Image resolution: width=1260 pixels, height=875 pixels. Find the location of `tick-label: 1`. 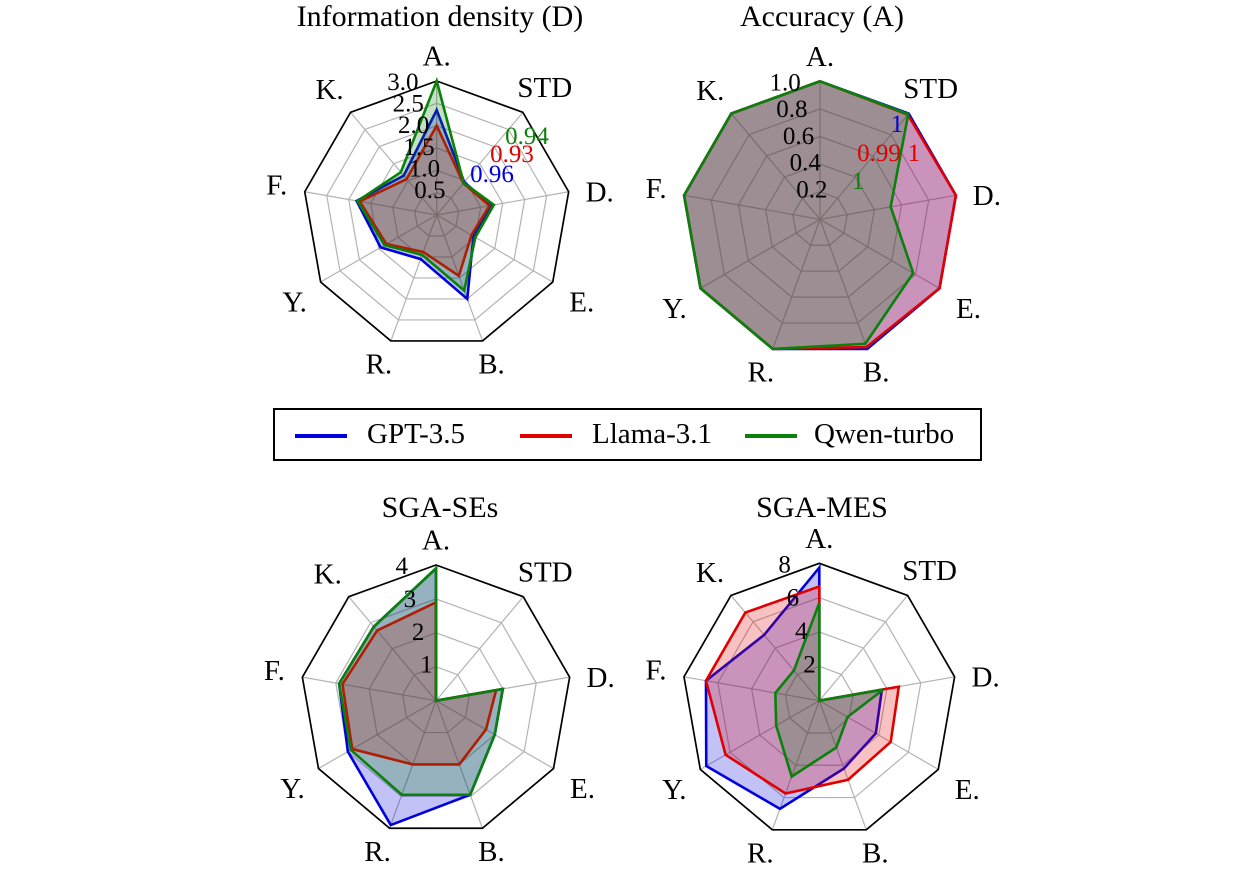

tick-label: 1 is located at coordinates (426, 665).